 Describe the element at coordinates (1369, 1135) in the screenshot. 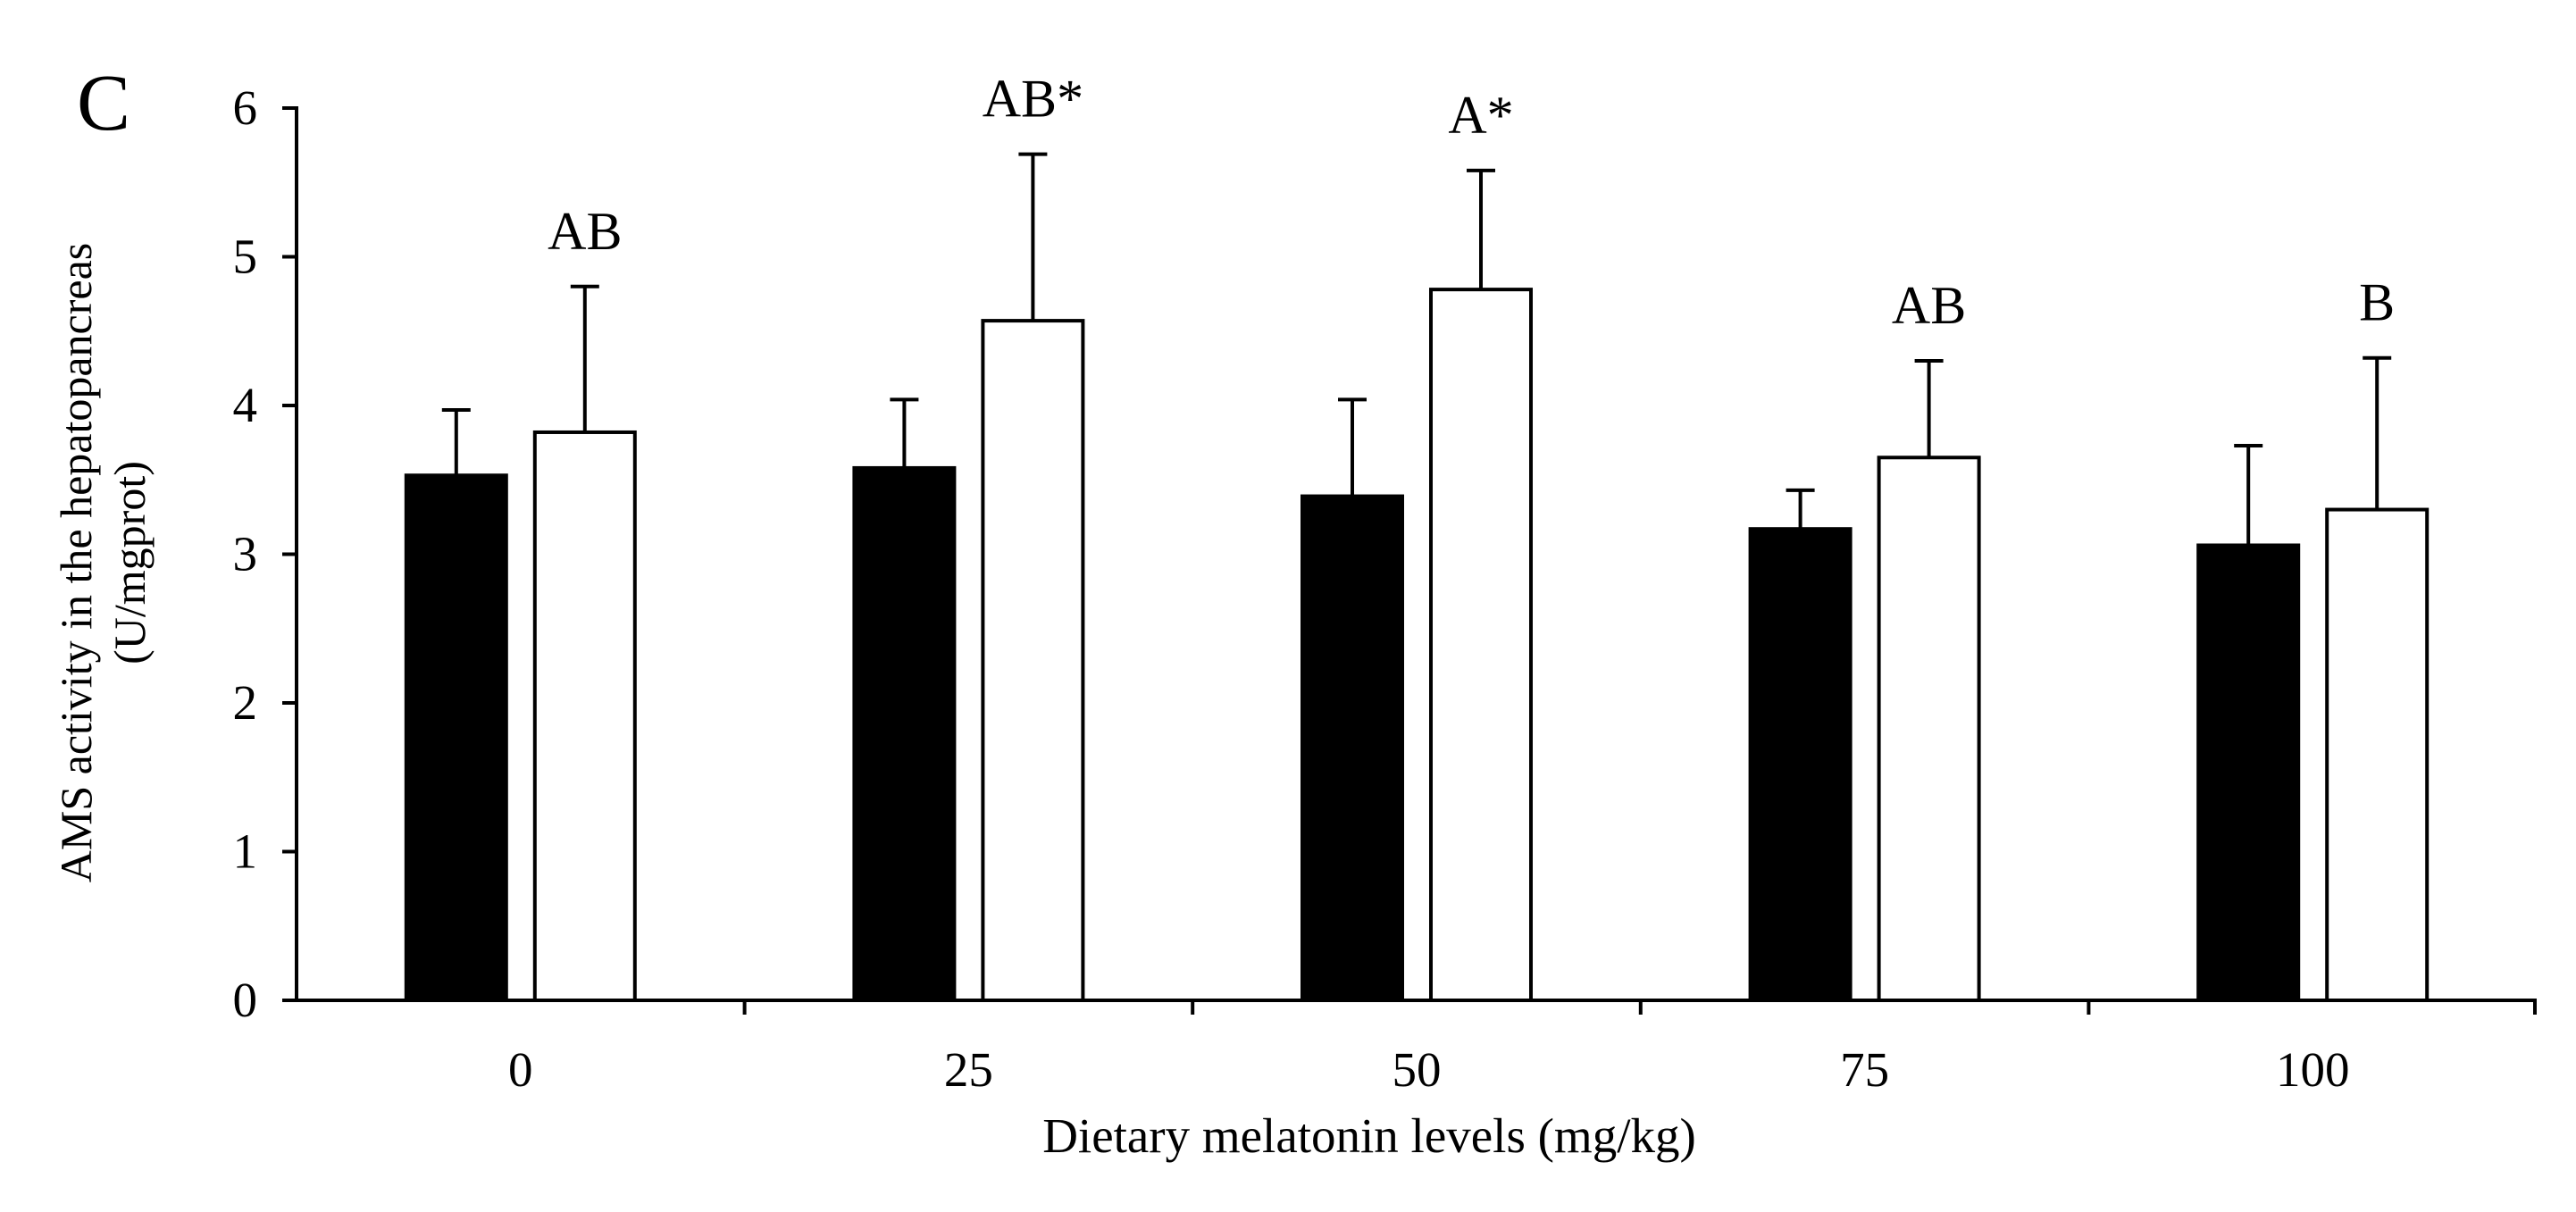

I see `x-axis-title: Dietary melatonin levels (mg/kg)` at that location.